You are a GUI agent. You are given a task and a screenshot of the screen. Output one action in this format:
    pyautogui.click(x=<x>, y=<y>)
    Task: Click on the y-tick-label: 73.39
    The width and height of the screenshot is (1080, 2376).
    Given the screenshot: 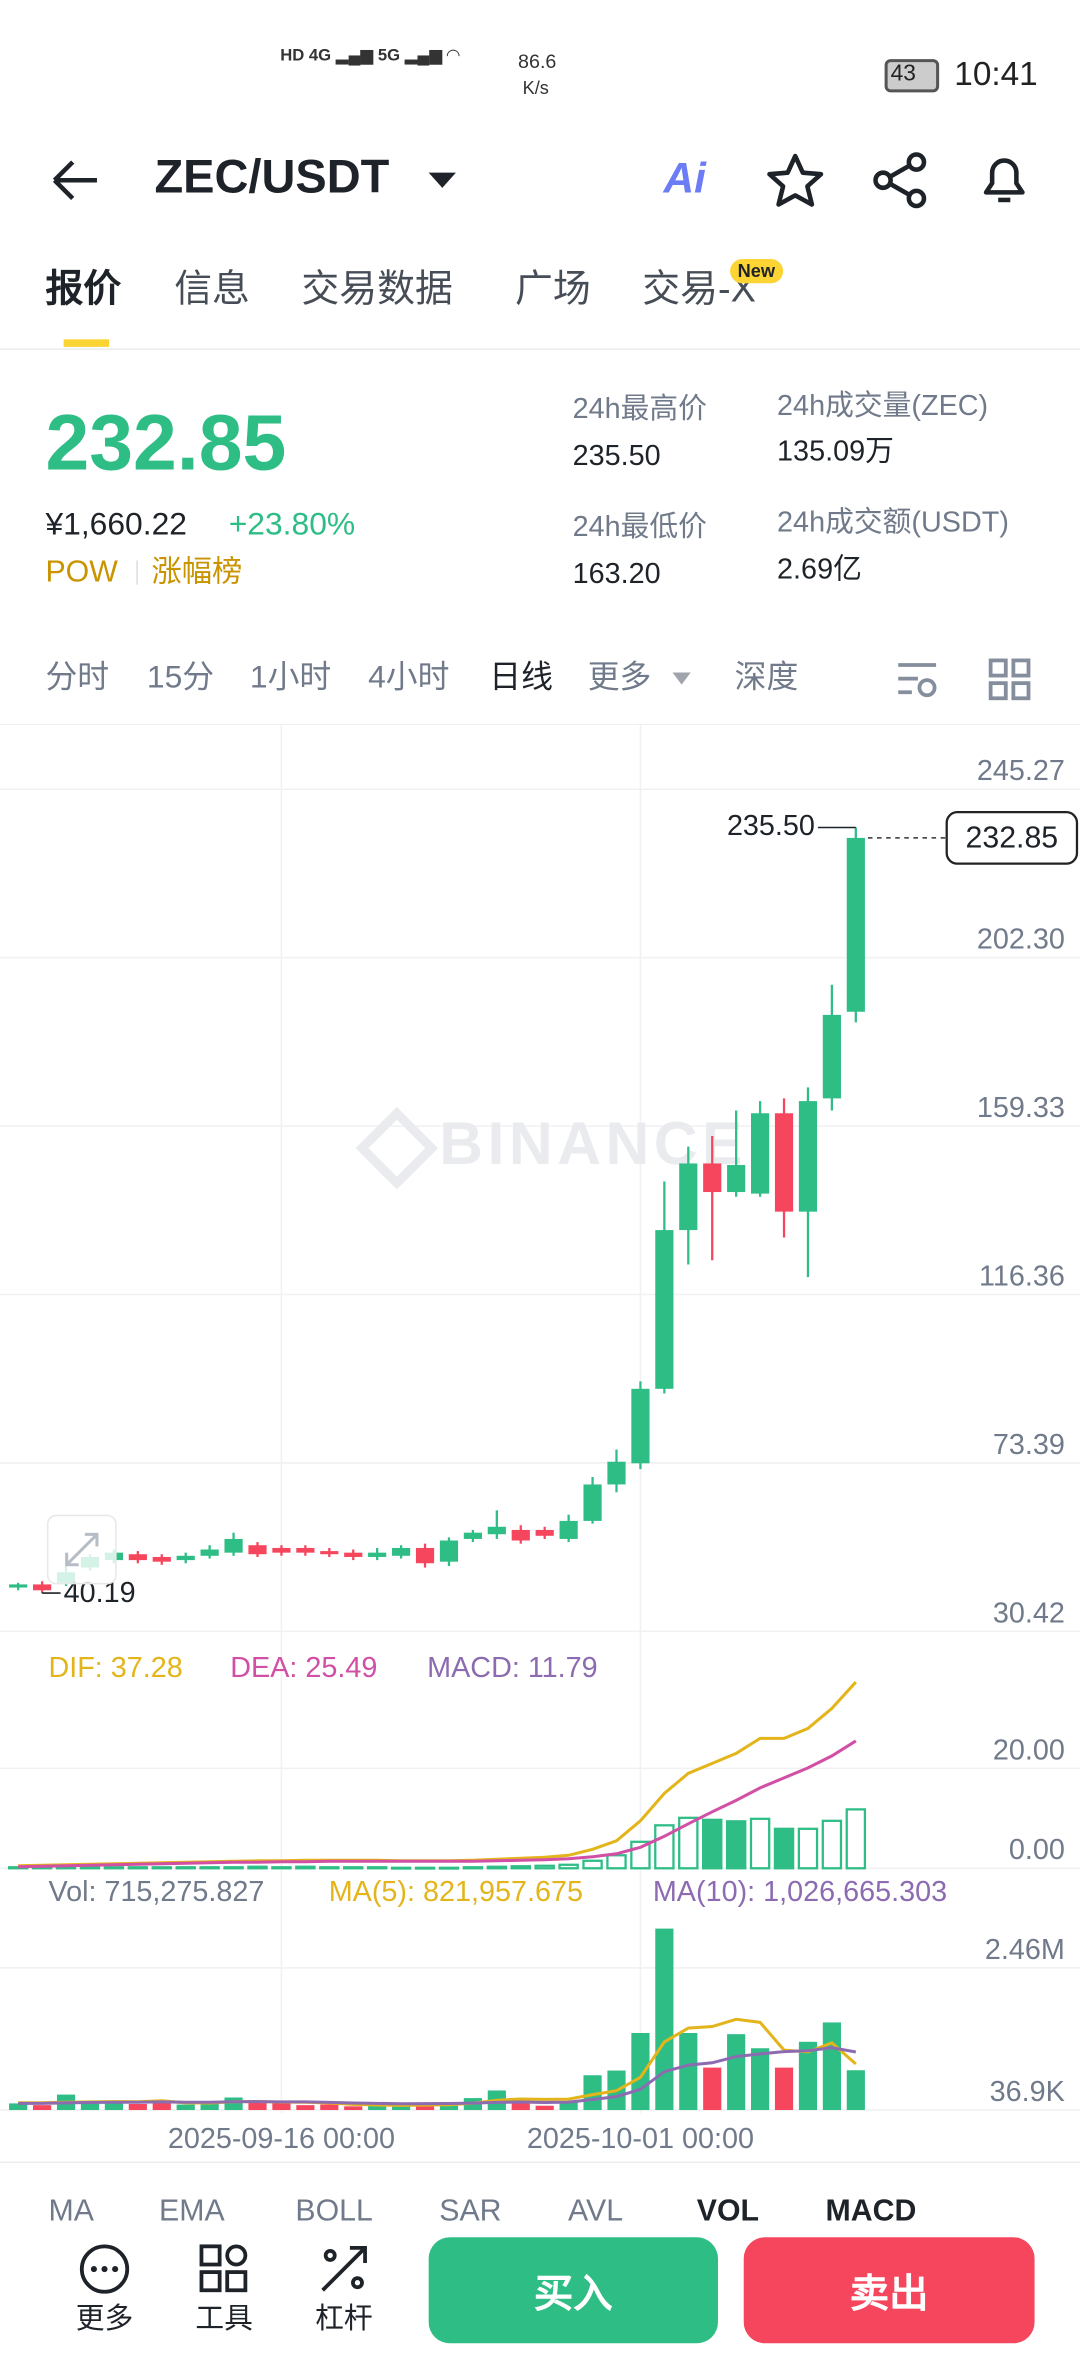 What is the action you would take?
    pyautogui.click(x=1029, y=1445)
    